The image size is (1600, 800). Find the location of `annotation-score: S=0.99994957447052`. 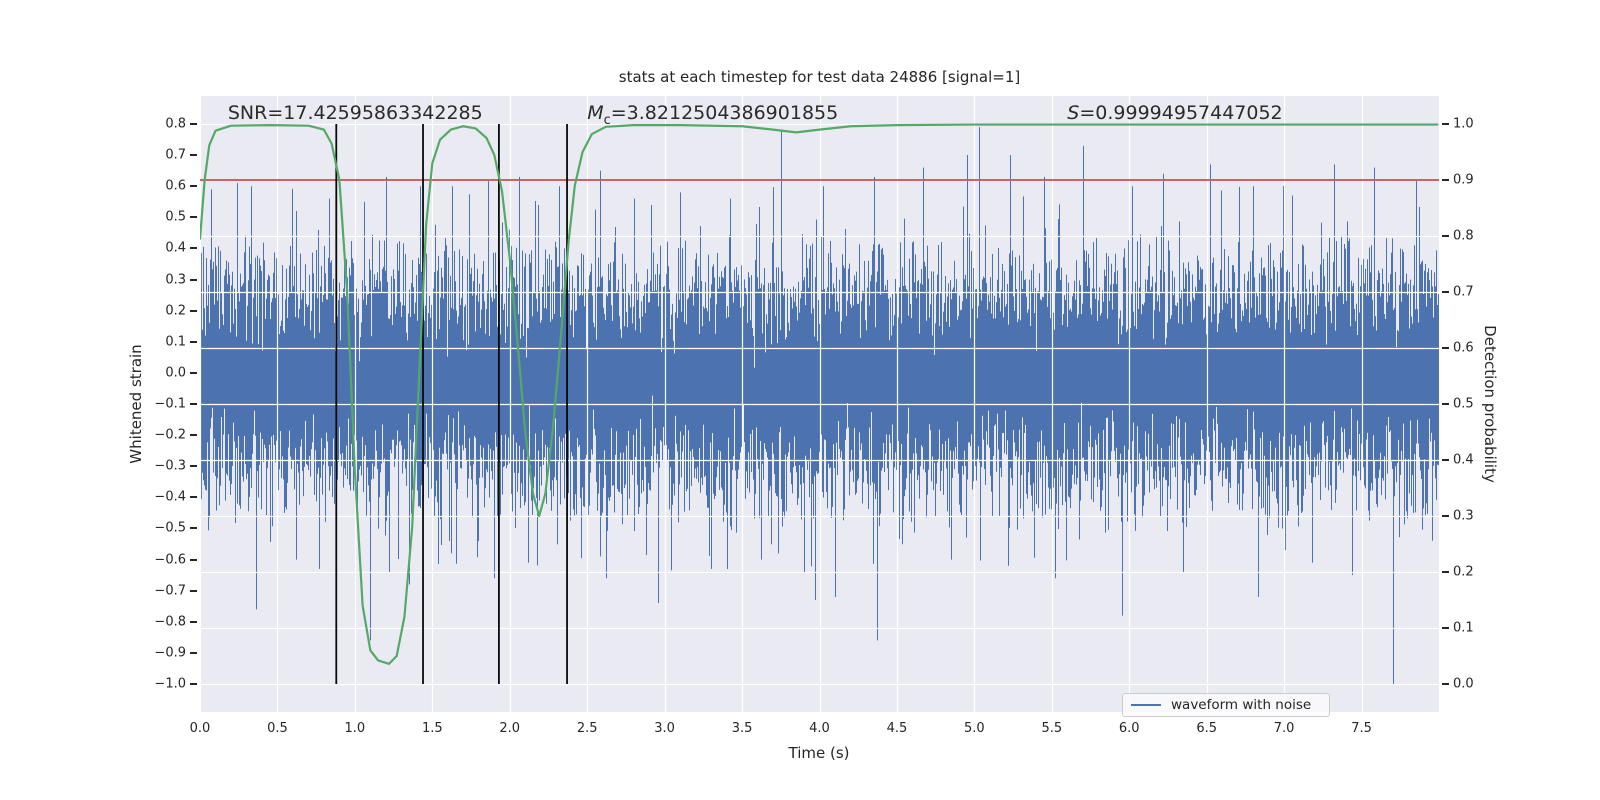

annotation-score: S=0.99994957447052 is located at coordinates (1174, 113).